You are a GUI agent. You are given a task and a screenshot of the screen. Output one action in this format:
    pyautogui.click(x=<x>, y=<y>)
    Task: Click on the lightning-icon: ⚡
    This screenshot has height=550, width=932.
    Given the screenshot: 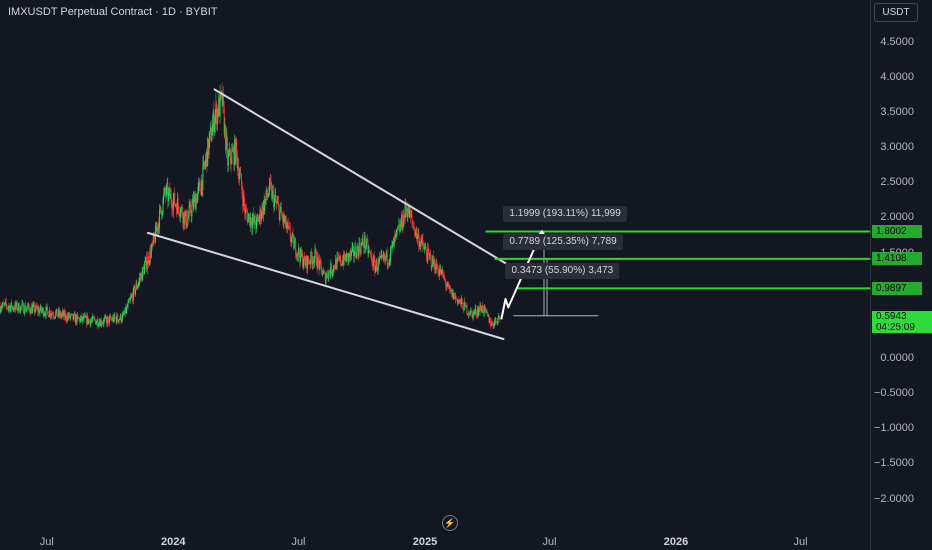 What is the action you would take?
    pyautogui.click(x=450, y=523)
    